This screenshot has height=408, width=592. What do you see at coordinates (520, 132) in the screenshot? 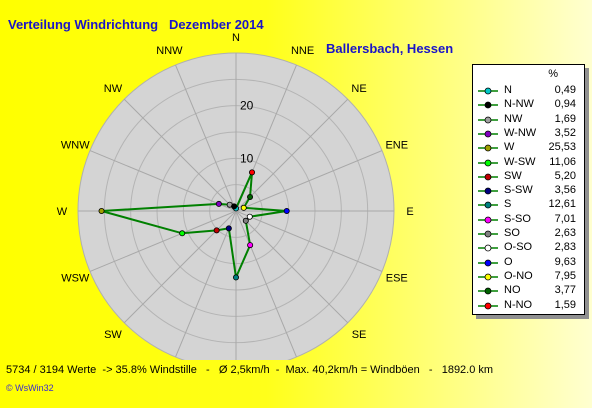
I see `legend-item-name: W-NW` at bounding box center [520, 132].